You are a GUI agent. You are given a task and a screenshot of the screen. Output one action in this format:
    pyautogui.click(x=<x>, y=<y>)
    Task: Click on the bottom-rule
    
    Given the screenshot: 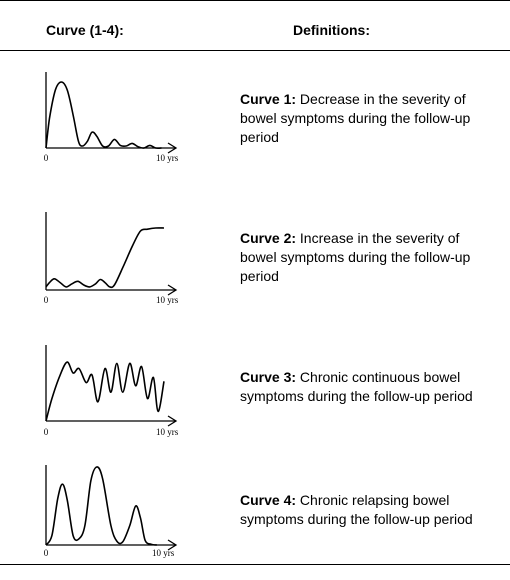 What is the action you would take?
    pyautogui.click(x=255, y=564)
    